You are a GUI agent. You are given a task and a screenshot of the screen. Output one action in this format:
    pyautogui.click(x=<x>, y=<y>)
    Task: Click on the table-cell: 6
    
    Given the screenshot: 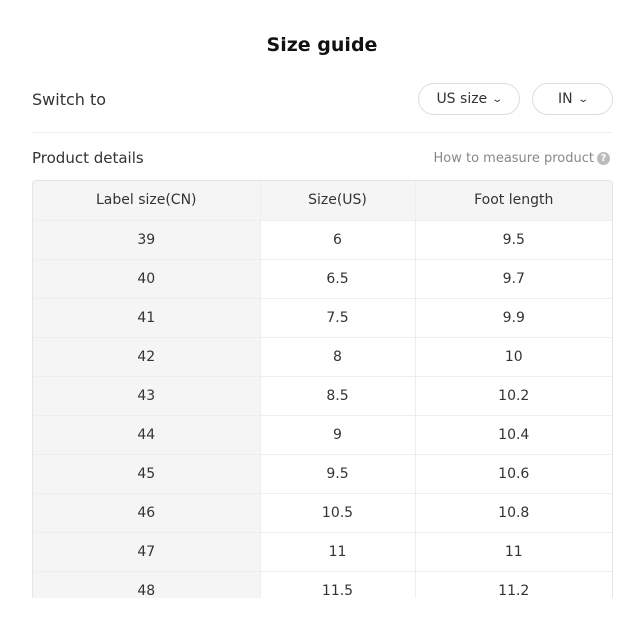 What is the action you would take?
    pyautogui.click(x=338, y=240)
    